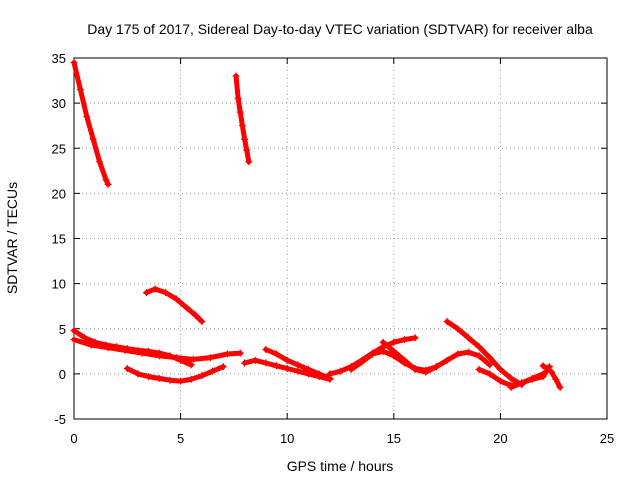  What do you see at coordinates (62, 374) in the screenshot?
I see `y-tick-label: 0` at bounding box center [62, 374].